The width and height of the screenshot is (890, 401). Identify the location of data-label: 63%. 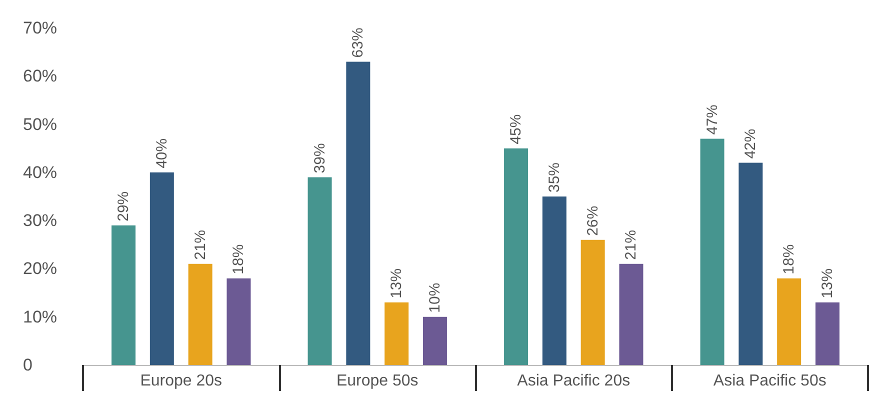
(358, 43).